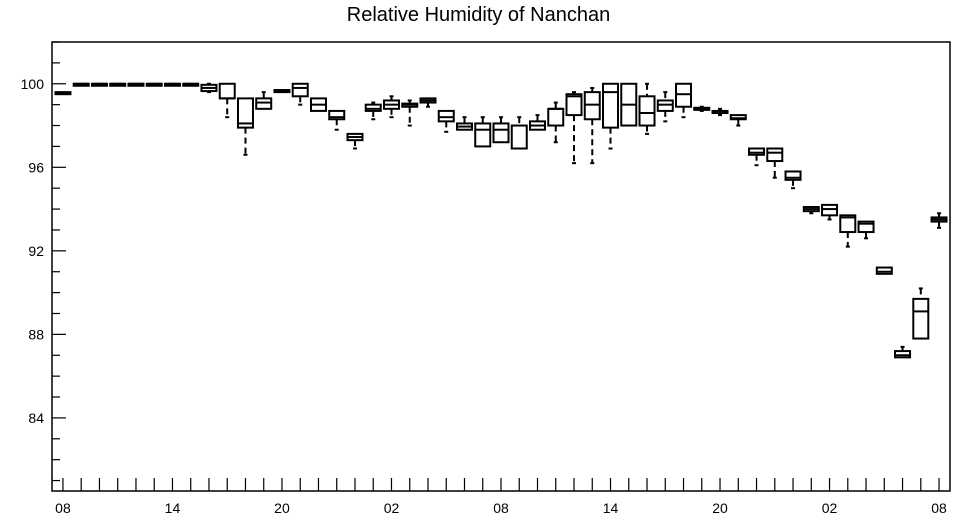 Image resolution: width=957 pixels, height=520 pixels. Describe the element at coordinates (36, 418) in the screenshot. I see `y-tick-label: 84` at that location.